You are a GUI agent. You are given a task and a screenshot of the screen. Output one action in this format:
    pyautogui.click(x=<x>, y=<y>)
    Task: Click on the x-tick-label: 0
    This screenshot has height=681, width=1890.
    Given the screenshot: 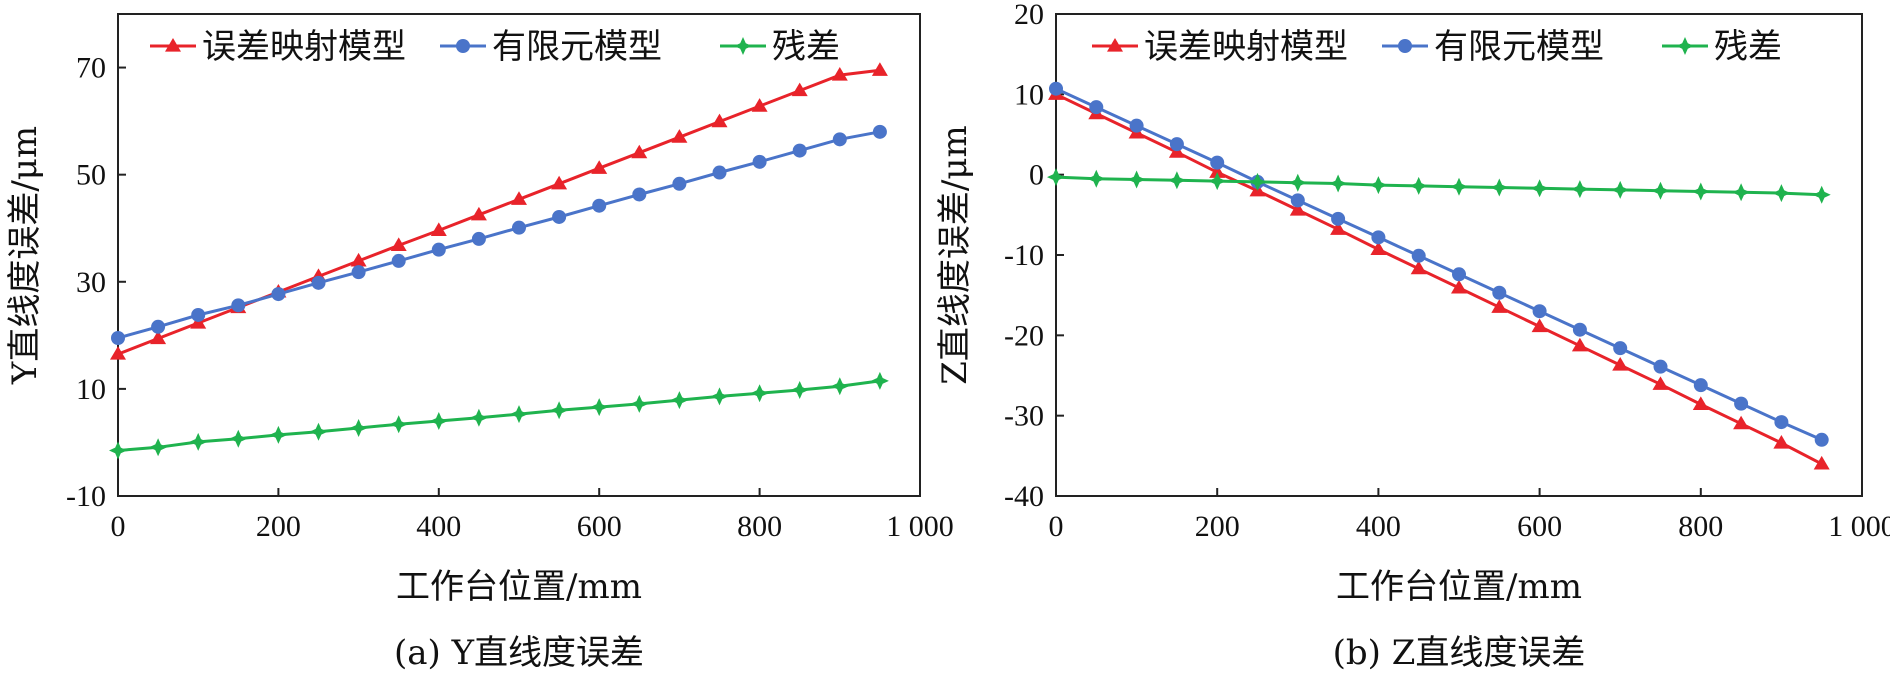 What is the action you would take?
    pyautogui.click(x=1056, y=526)
    